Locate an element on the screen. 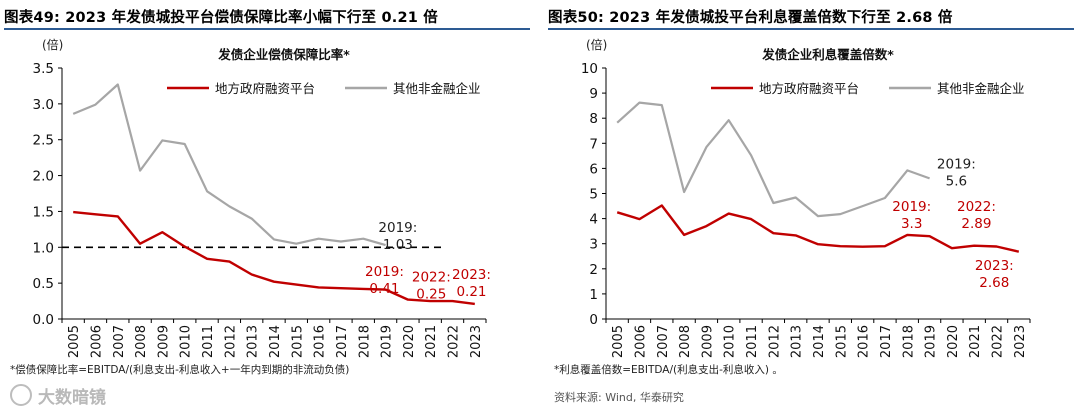 This screenshot has height=414, width=1080. data-annotation: 0.25 is located at coordinates (431, 295).